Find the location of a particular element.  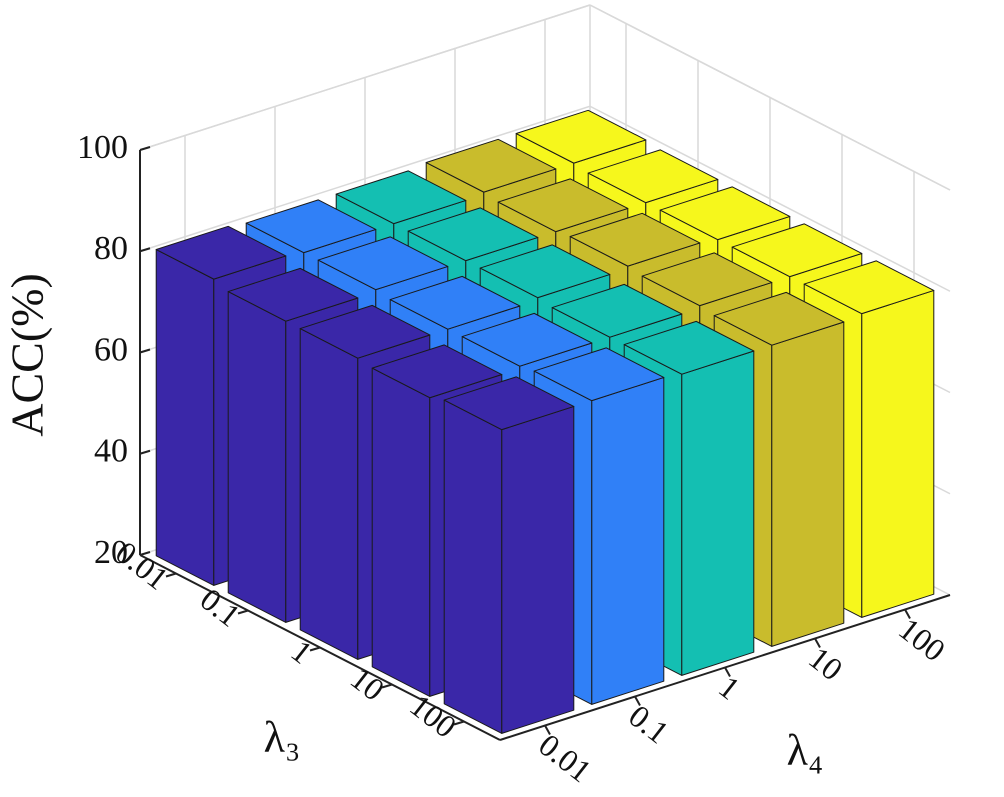

x-axis-label: λ₃ is located at coordinates (282, 737).